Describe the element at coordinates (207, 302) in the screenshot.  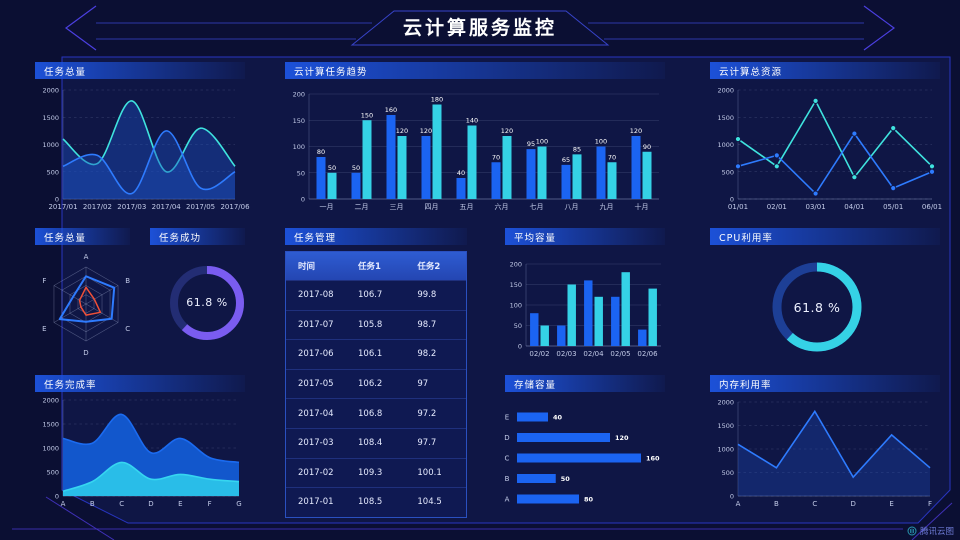
I see `task-success-value: 61.8 %` at that location.